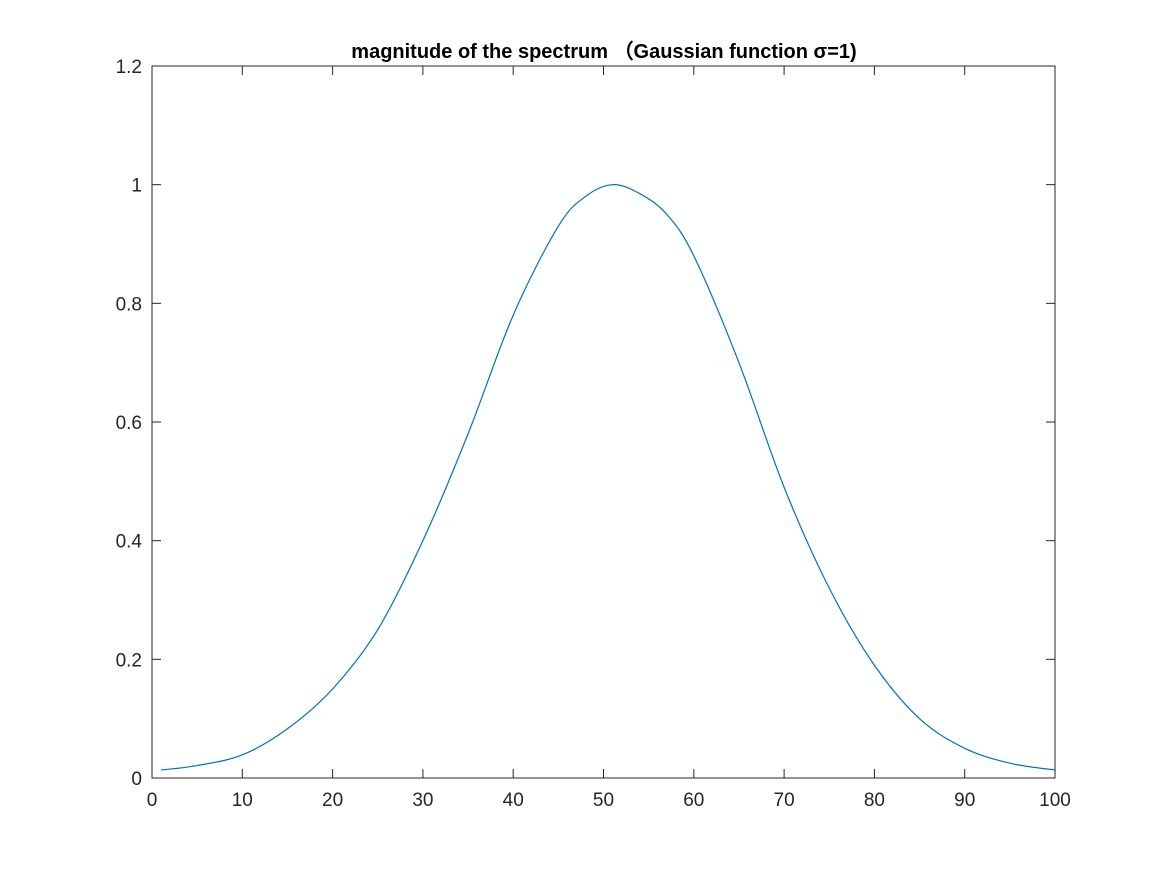 The height and width of the screenshot is (875, 1167). Describe the element at coordinates (332, 800) in the screenshot. I see `x-tick-label: 20` at that location.